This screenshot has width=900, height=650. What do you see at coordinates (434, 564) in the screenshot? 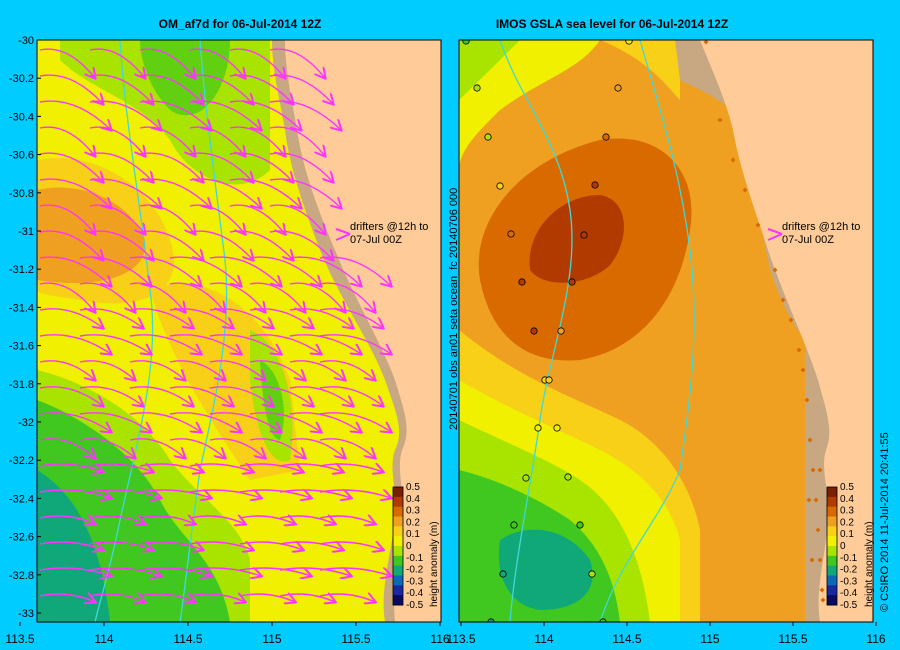
I see `left-colorbar-label: height anomaly (m)` at bounding box center [434, 564].